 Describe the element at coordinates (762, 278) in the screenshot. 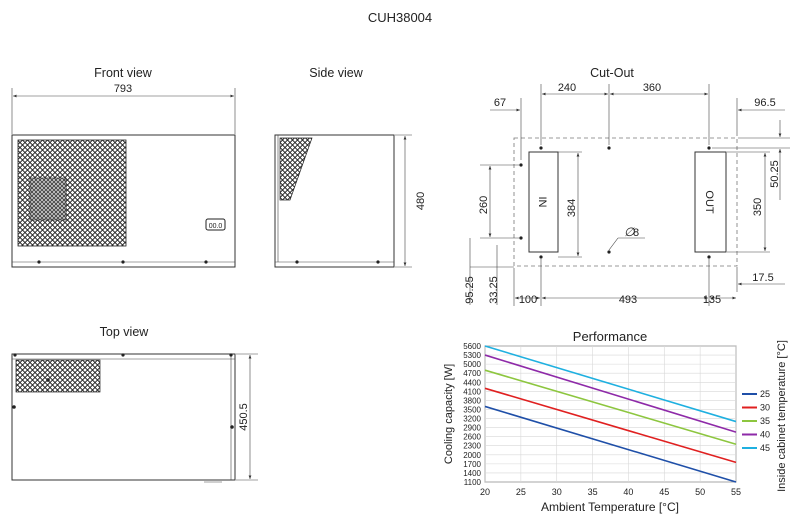

I see `cutout-dim-175: 17.5` at that location.